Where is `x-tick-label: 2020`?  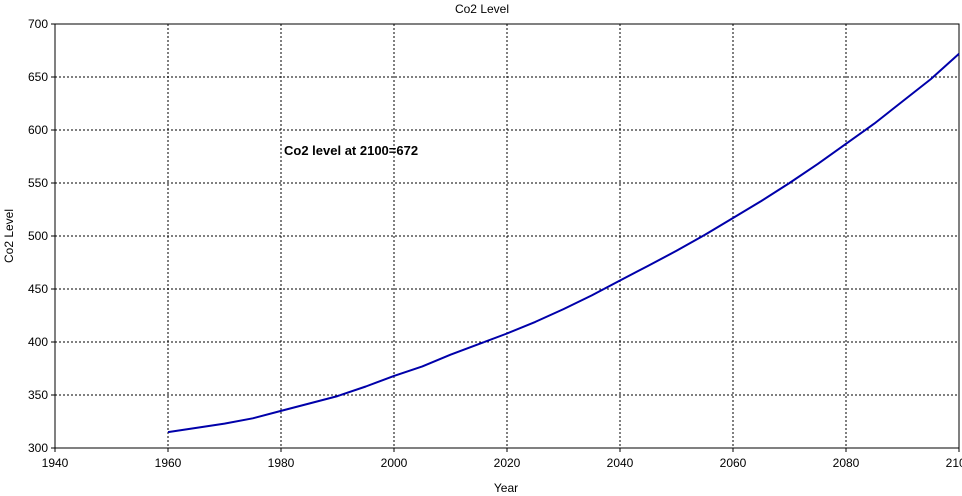 x-tick-label: 2020 is located at coordinates (507, 463).